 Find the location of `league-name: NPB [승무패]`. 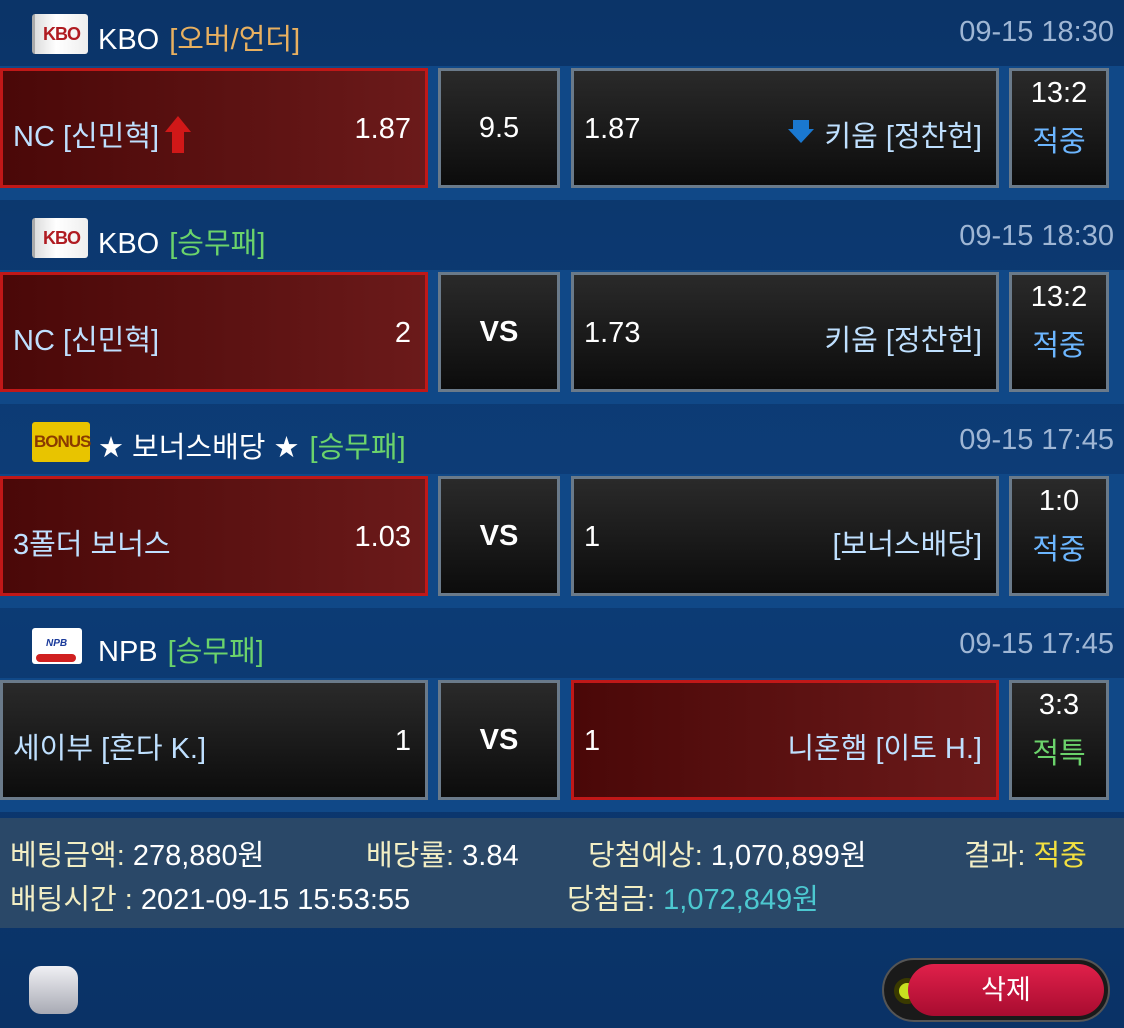

league-name: NPB [승무패] is located at coordinates (181, 652).